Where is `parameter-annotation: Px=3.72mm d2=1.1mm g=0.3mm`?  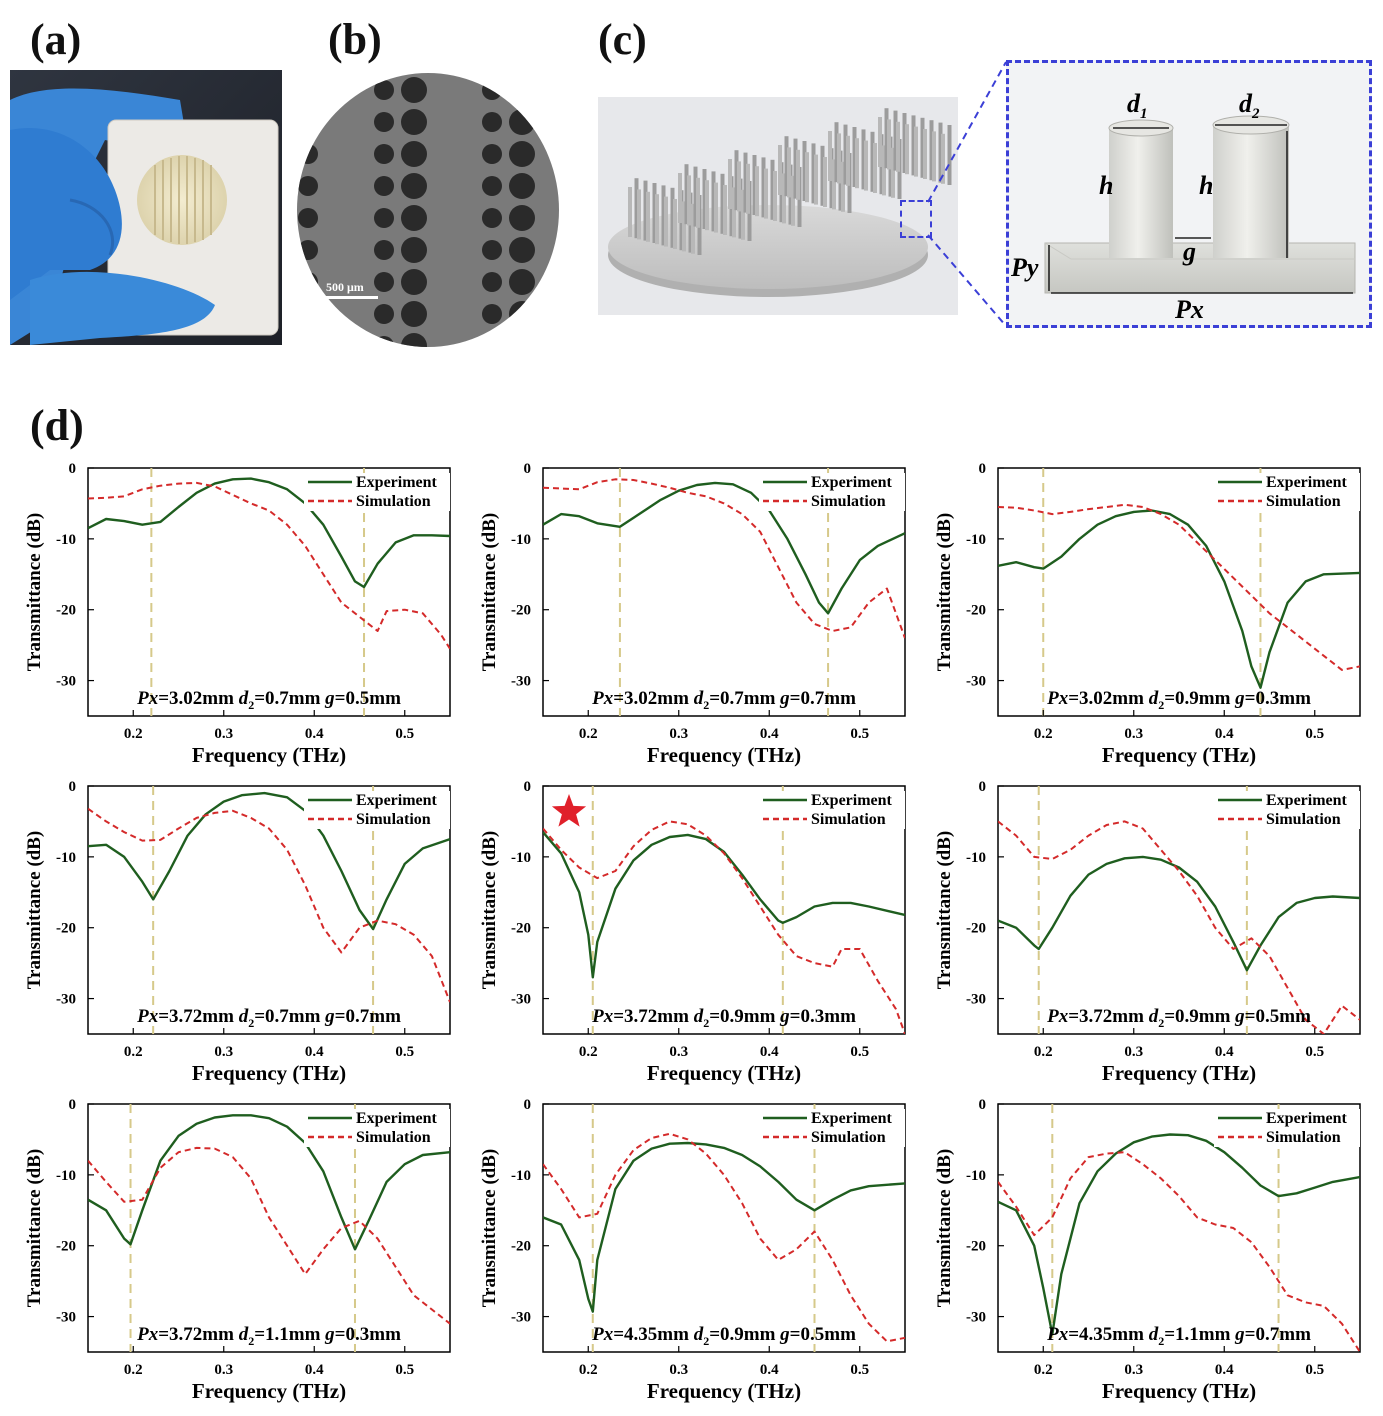
parameter-annotation: Px=3.72mm d2=1.1mm g=0.3mm is located at coordinates (268, 1336).